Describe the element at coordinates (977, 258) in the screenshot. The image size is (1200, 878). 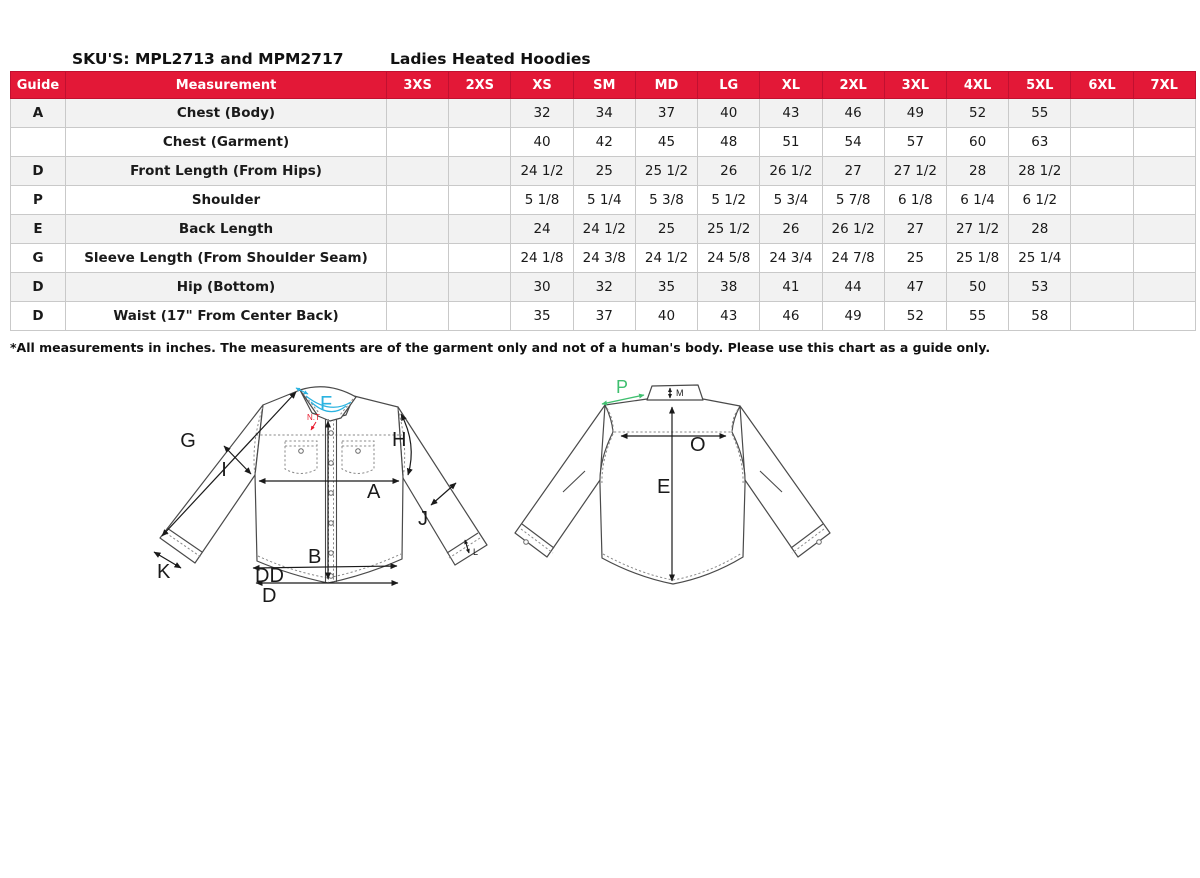
I see `value-cell: 25 1/8` at that location.